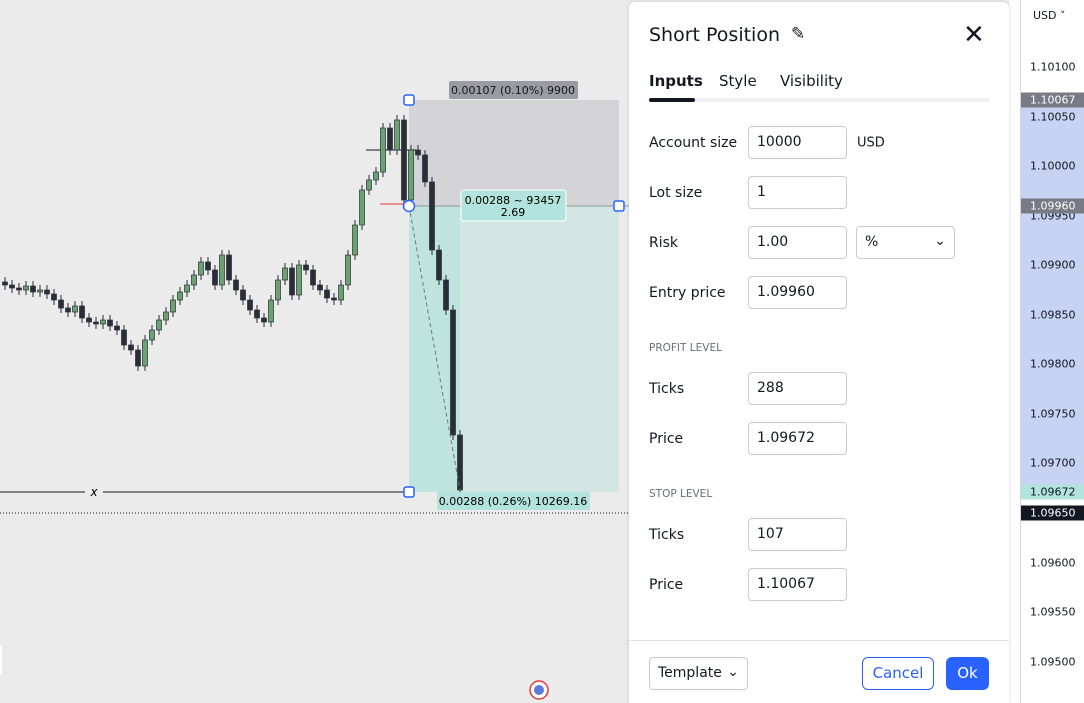 This screenshot has width=1084, height=703. Describe the element at coordinates (797, 142) in the screenshot. I see `input: 10000` at that location.